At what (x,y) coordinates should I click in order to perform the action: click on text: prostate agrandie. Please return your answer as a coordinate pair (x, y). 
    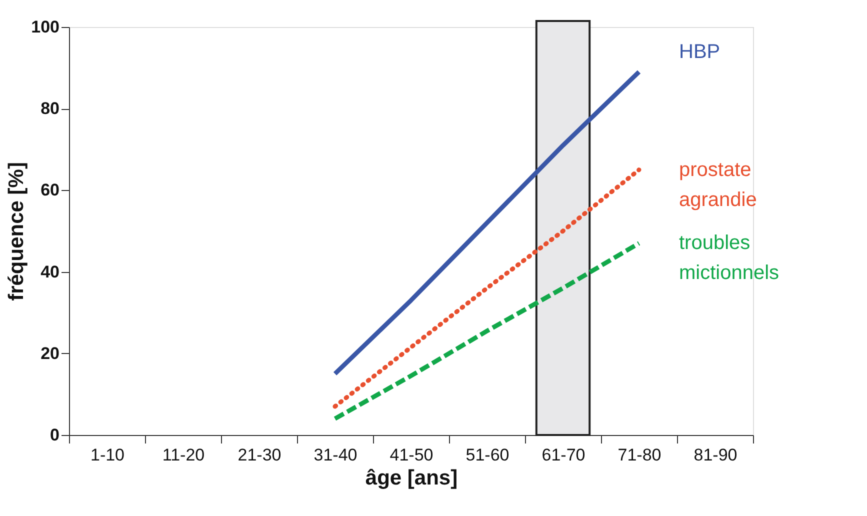
    Looking at the image, I should click on (718, 184).